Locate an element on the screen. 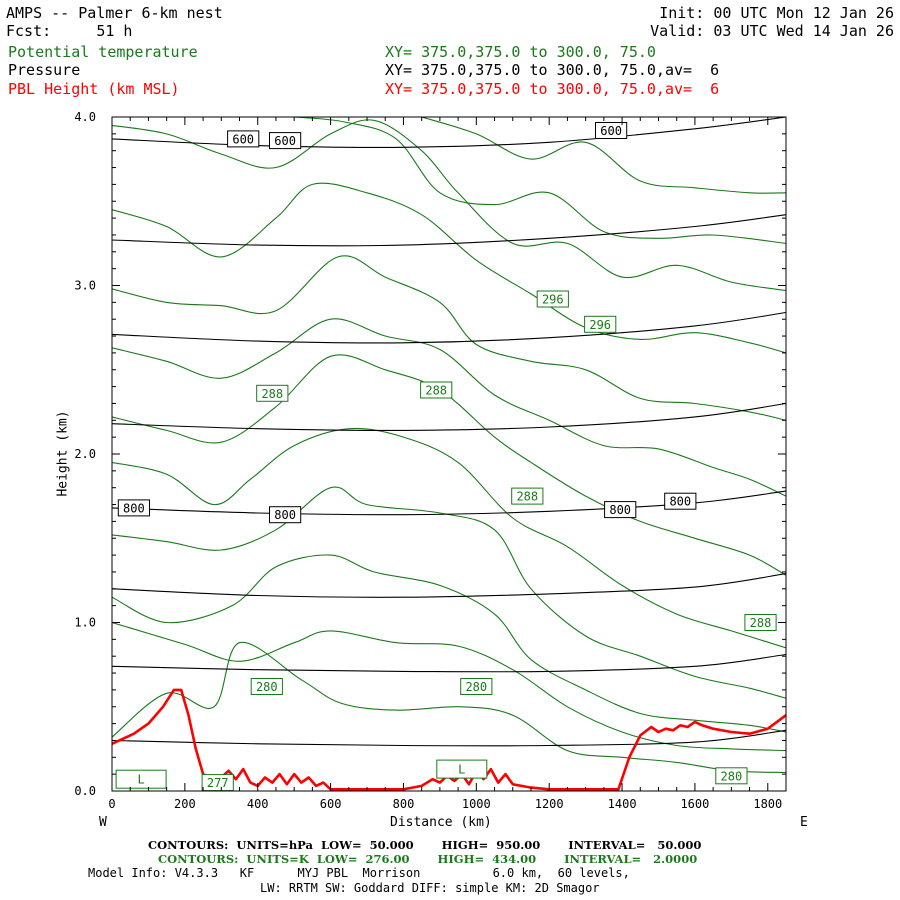  theta-label-5: 288 is located at coordinates (436, 390).